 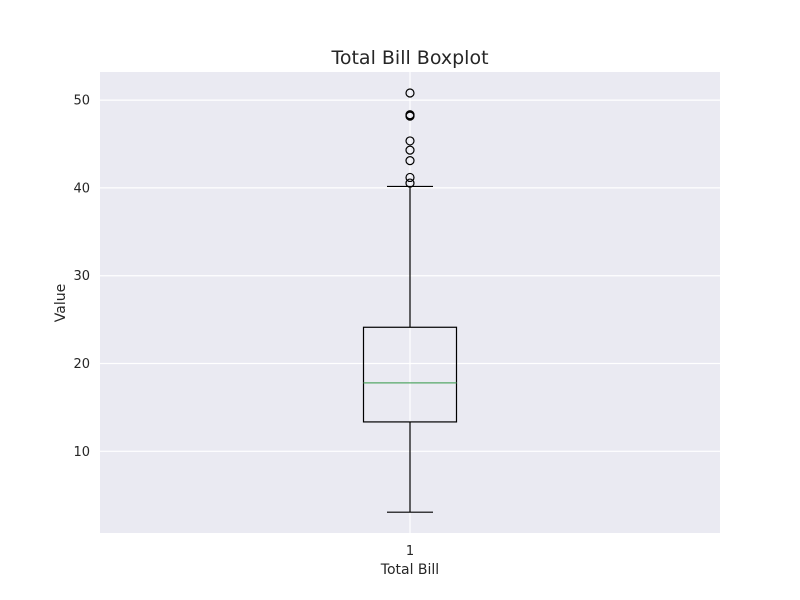 What do you see at coordinates (81, 101) in the screenshot?
I see `y-tick-label: 50` at bounding box center [81, 101].